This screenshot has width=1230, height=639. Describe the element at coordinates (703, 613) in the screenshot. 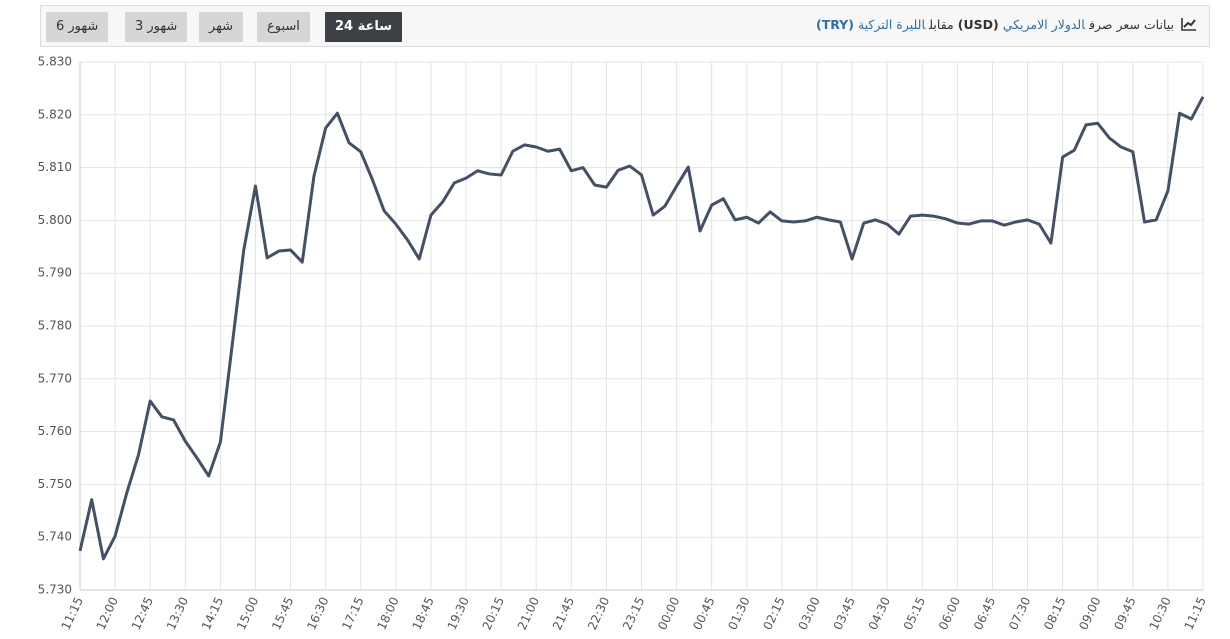

I see `x-tick-label: 00:45` at that location.